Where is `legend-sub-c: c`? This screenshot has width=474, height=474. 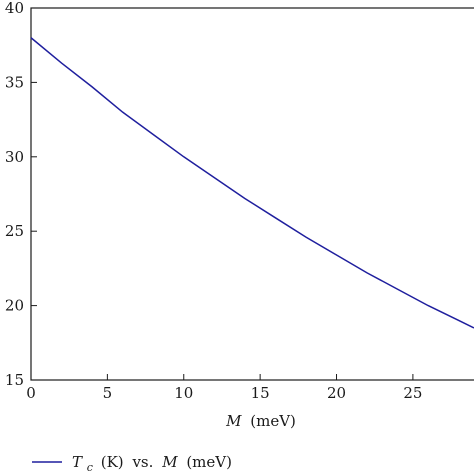 legend-sub-c: c is located at coordinates (90, 467).